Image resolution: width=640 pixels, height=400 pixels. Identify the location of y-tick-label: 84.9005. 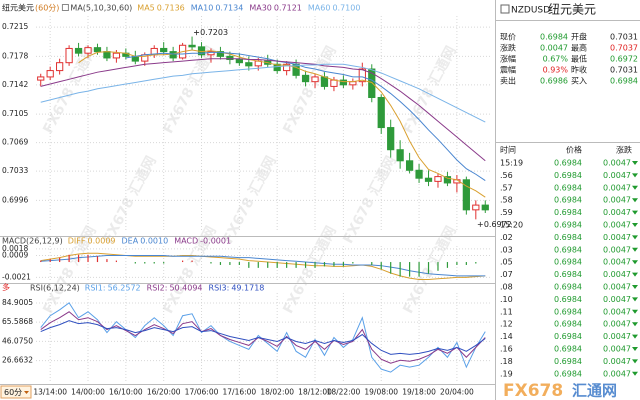
(17, 302).